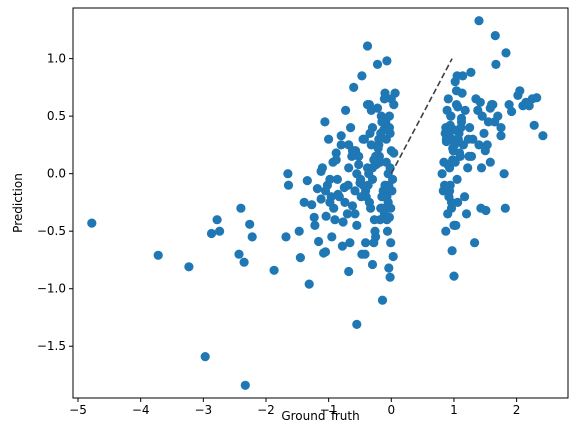 This screenshot has width=578, height=432. What do you see at coordinates (294, 407) in the screenshot?
I see `x-axis-ticks: −5 −4 −3 −2 −1 0 1 2` at bounding box center [294, 407].